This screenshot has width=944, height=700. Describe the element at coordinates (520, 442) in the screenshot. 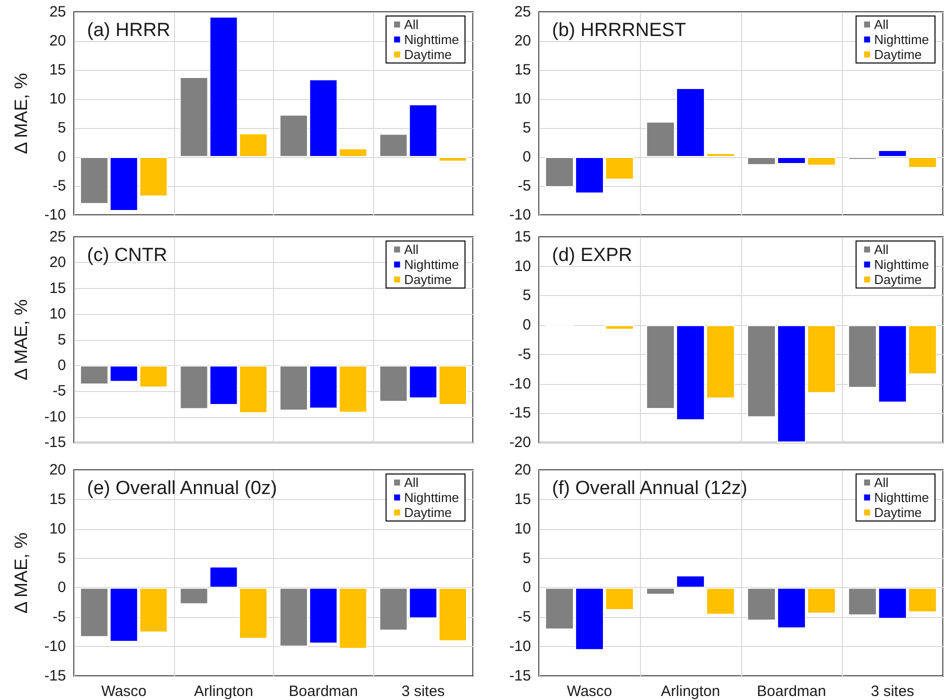

I see `y-tick-label: -20` at that location.